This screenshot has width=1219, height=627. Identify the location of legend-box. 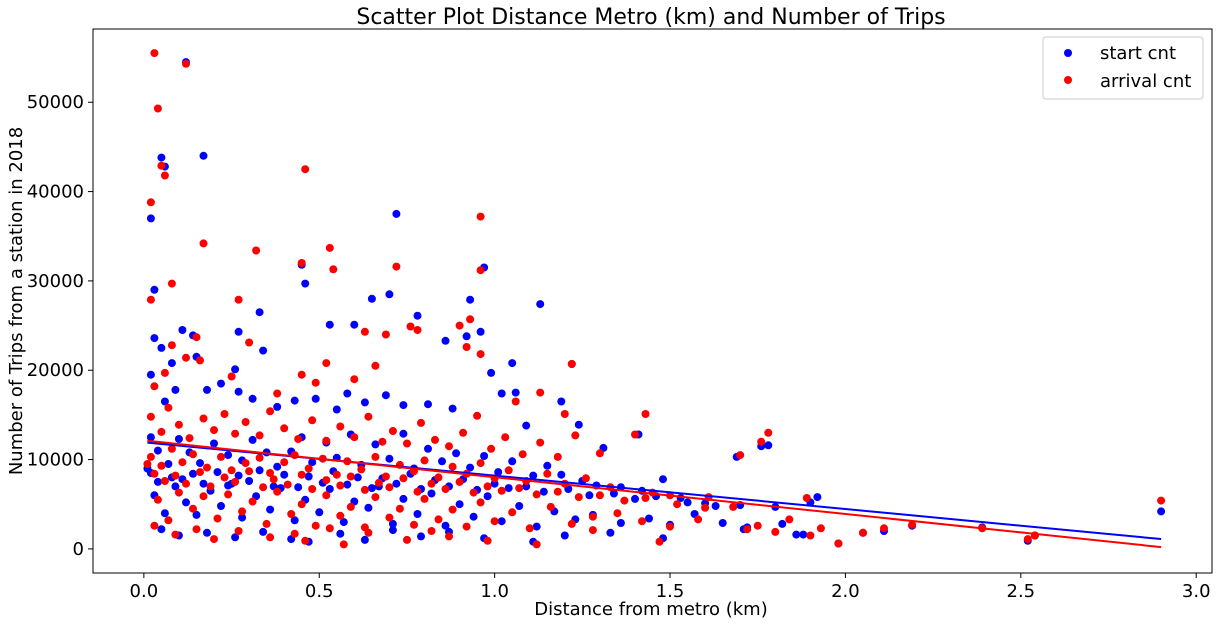
(1123, 68).